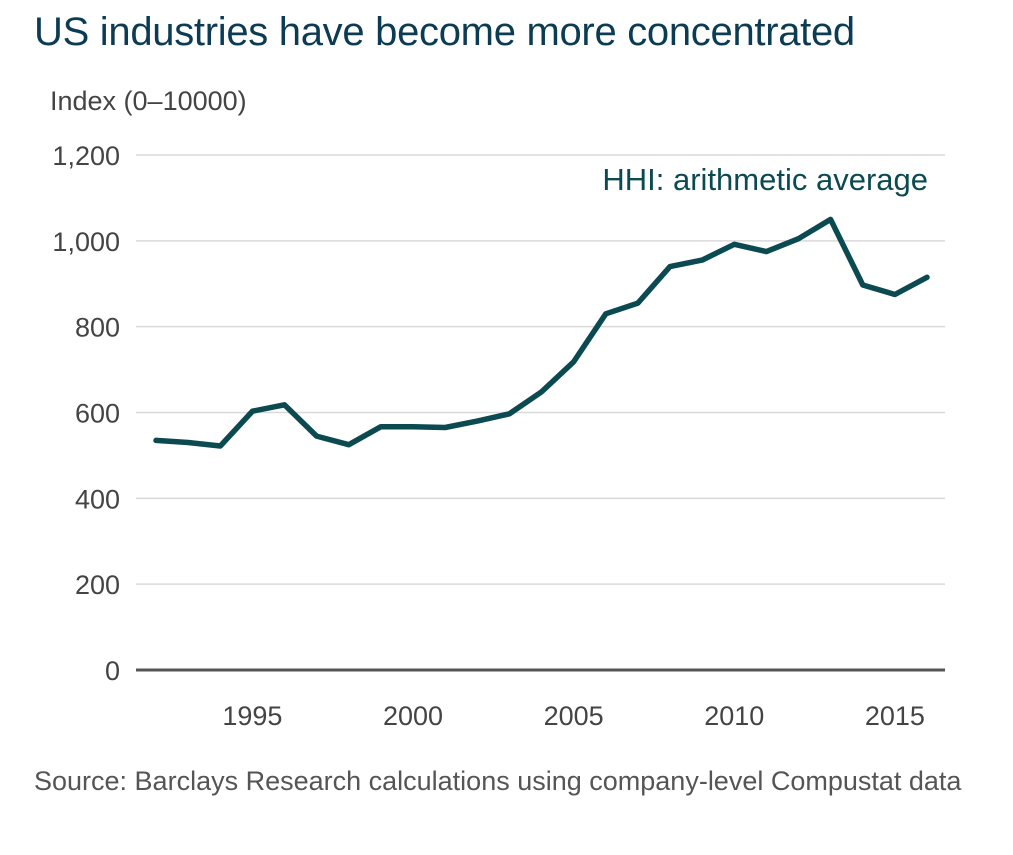 The image size is (1013, 855). I want to click on y-axis-label: Index (0–10000), so click(148, 101).